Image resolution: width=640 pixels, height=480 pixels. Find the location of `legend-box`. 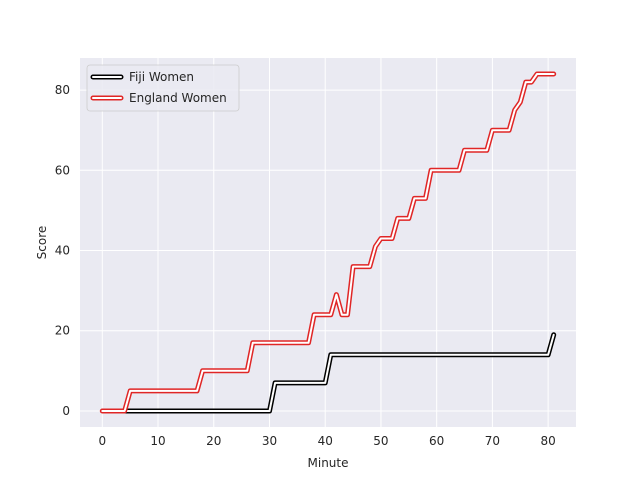

legend-box is located at coordinates (163, 88).